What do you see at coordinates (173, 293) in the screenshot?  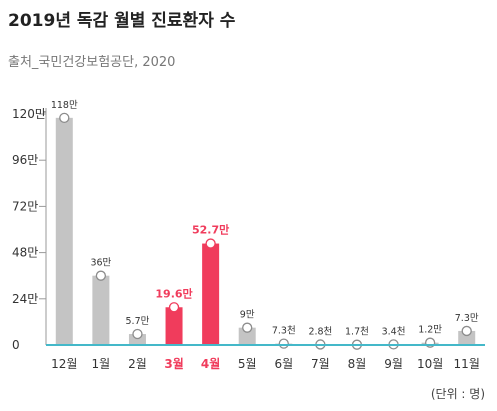 I see `data-label: 19.6만` at bounding box center [173, 293].